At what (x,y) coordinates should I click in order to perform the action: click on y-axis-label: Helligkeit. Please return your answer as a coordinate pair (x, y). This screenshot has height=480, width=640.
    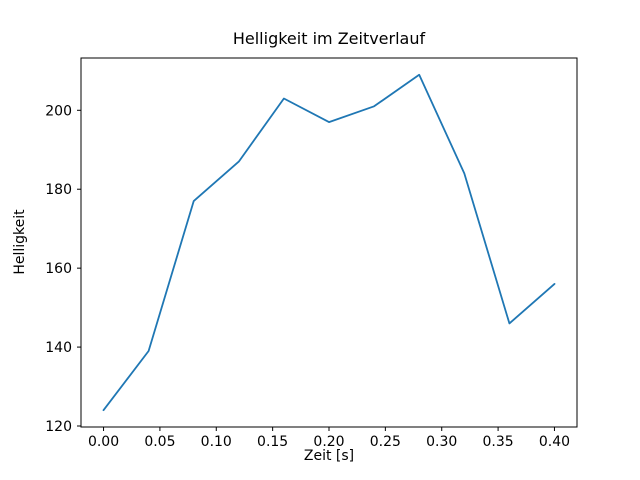
    Looking at the image, I should click on (20, 242).